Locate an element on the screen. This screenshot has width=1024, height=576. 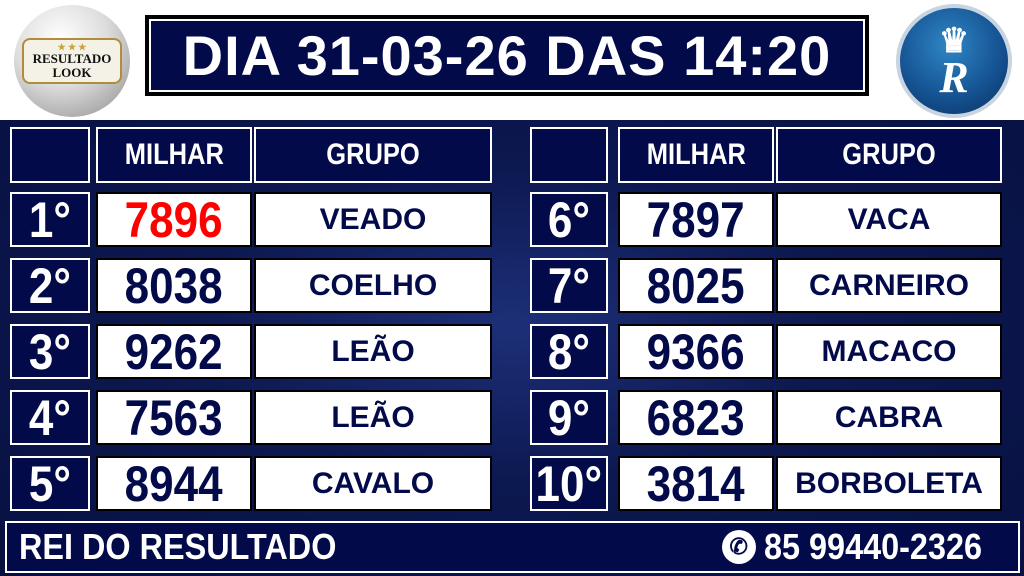
rank-cell: 1° is located at coordinates (50, 219).